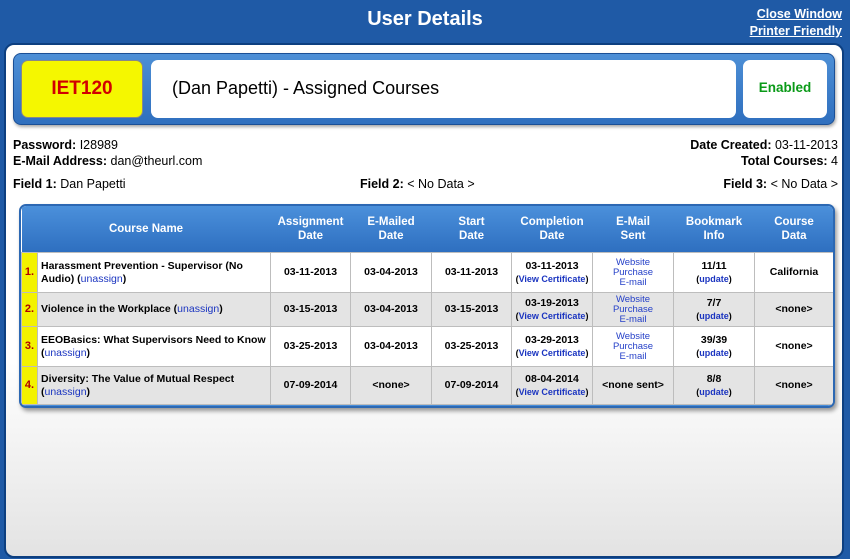  I want to click on course-name: EEOBasics: What Supervisors Need to Know, so click(153, 339).